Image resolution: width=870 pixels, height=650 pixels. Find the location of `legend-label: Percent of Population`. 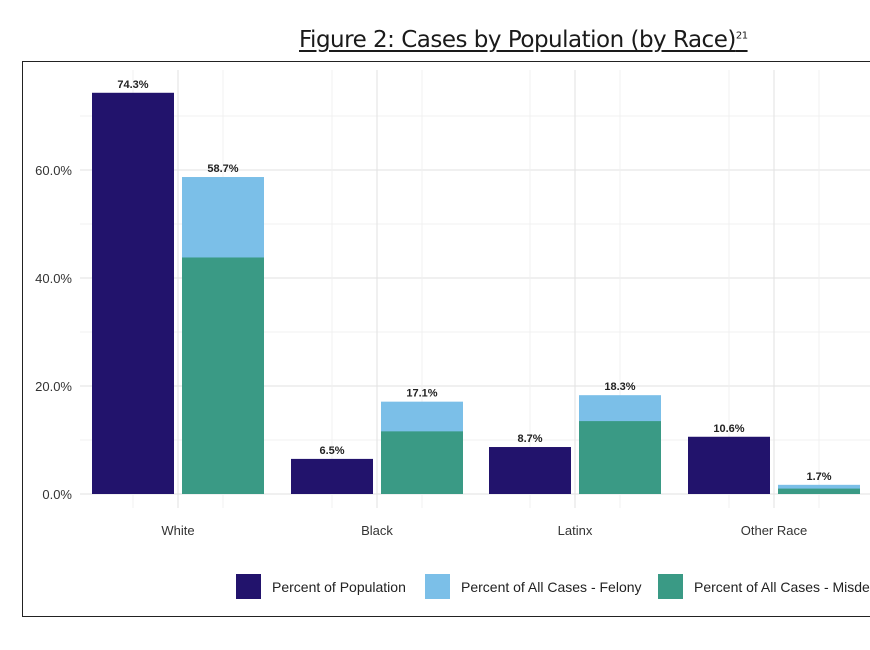

legend-label: Percent of Population is located at coordinates (339, 587).